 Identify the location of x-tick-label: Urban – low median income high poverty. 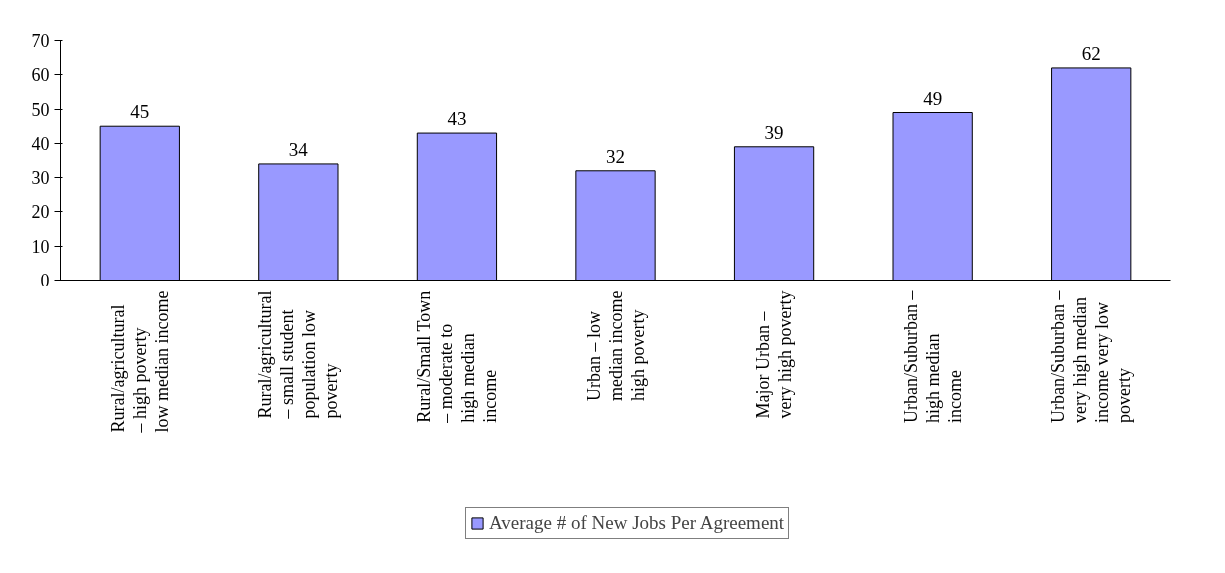
(615, 345).